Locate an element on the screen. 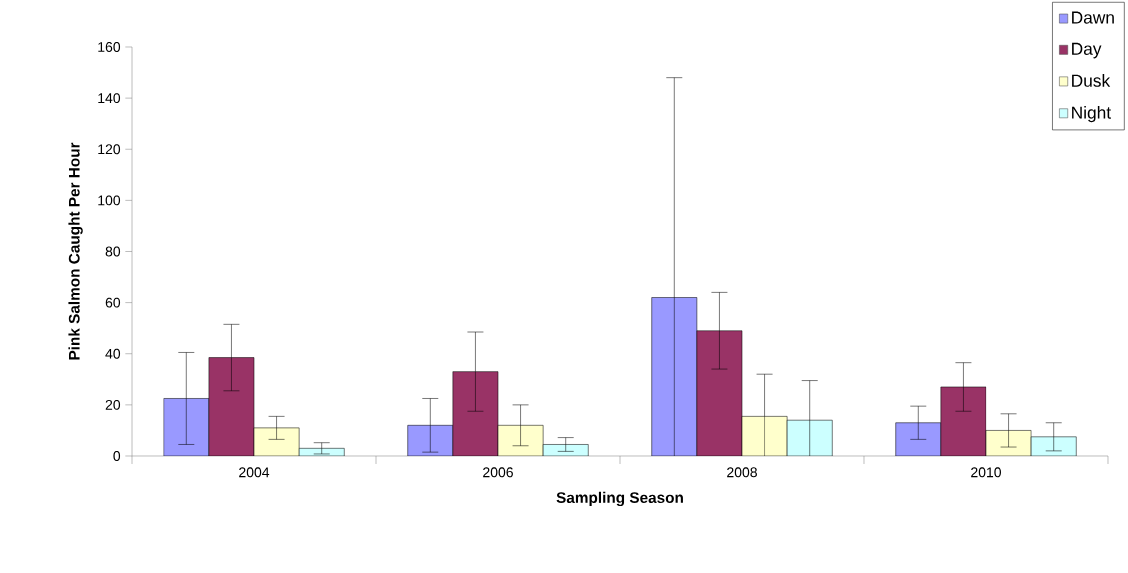  x-axis-title: Sampling Season is located at coordinates (619, 499).